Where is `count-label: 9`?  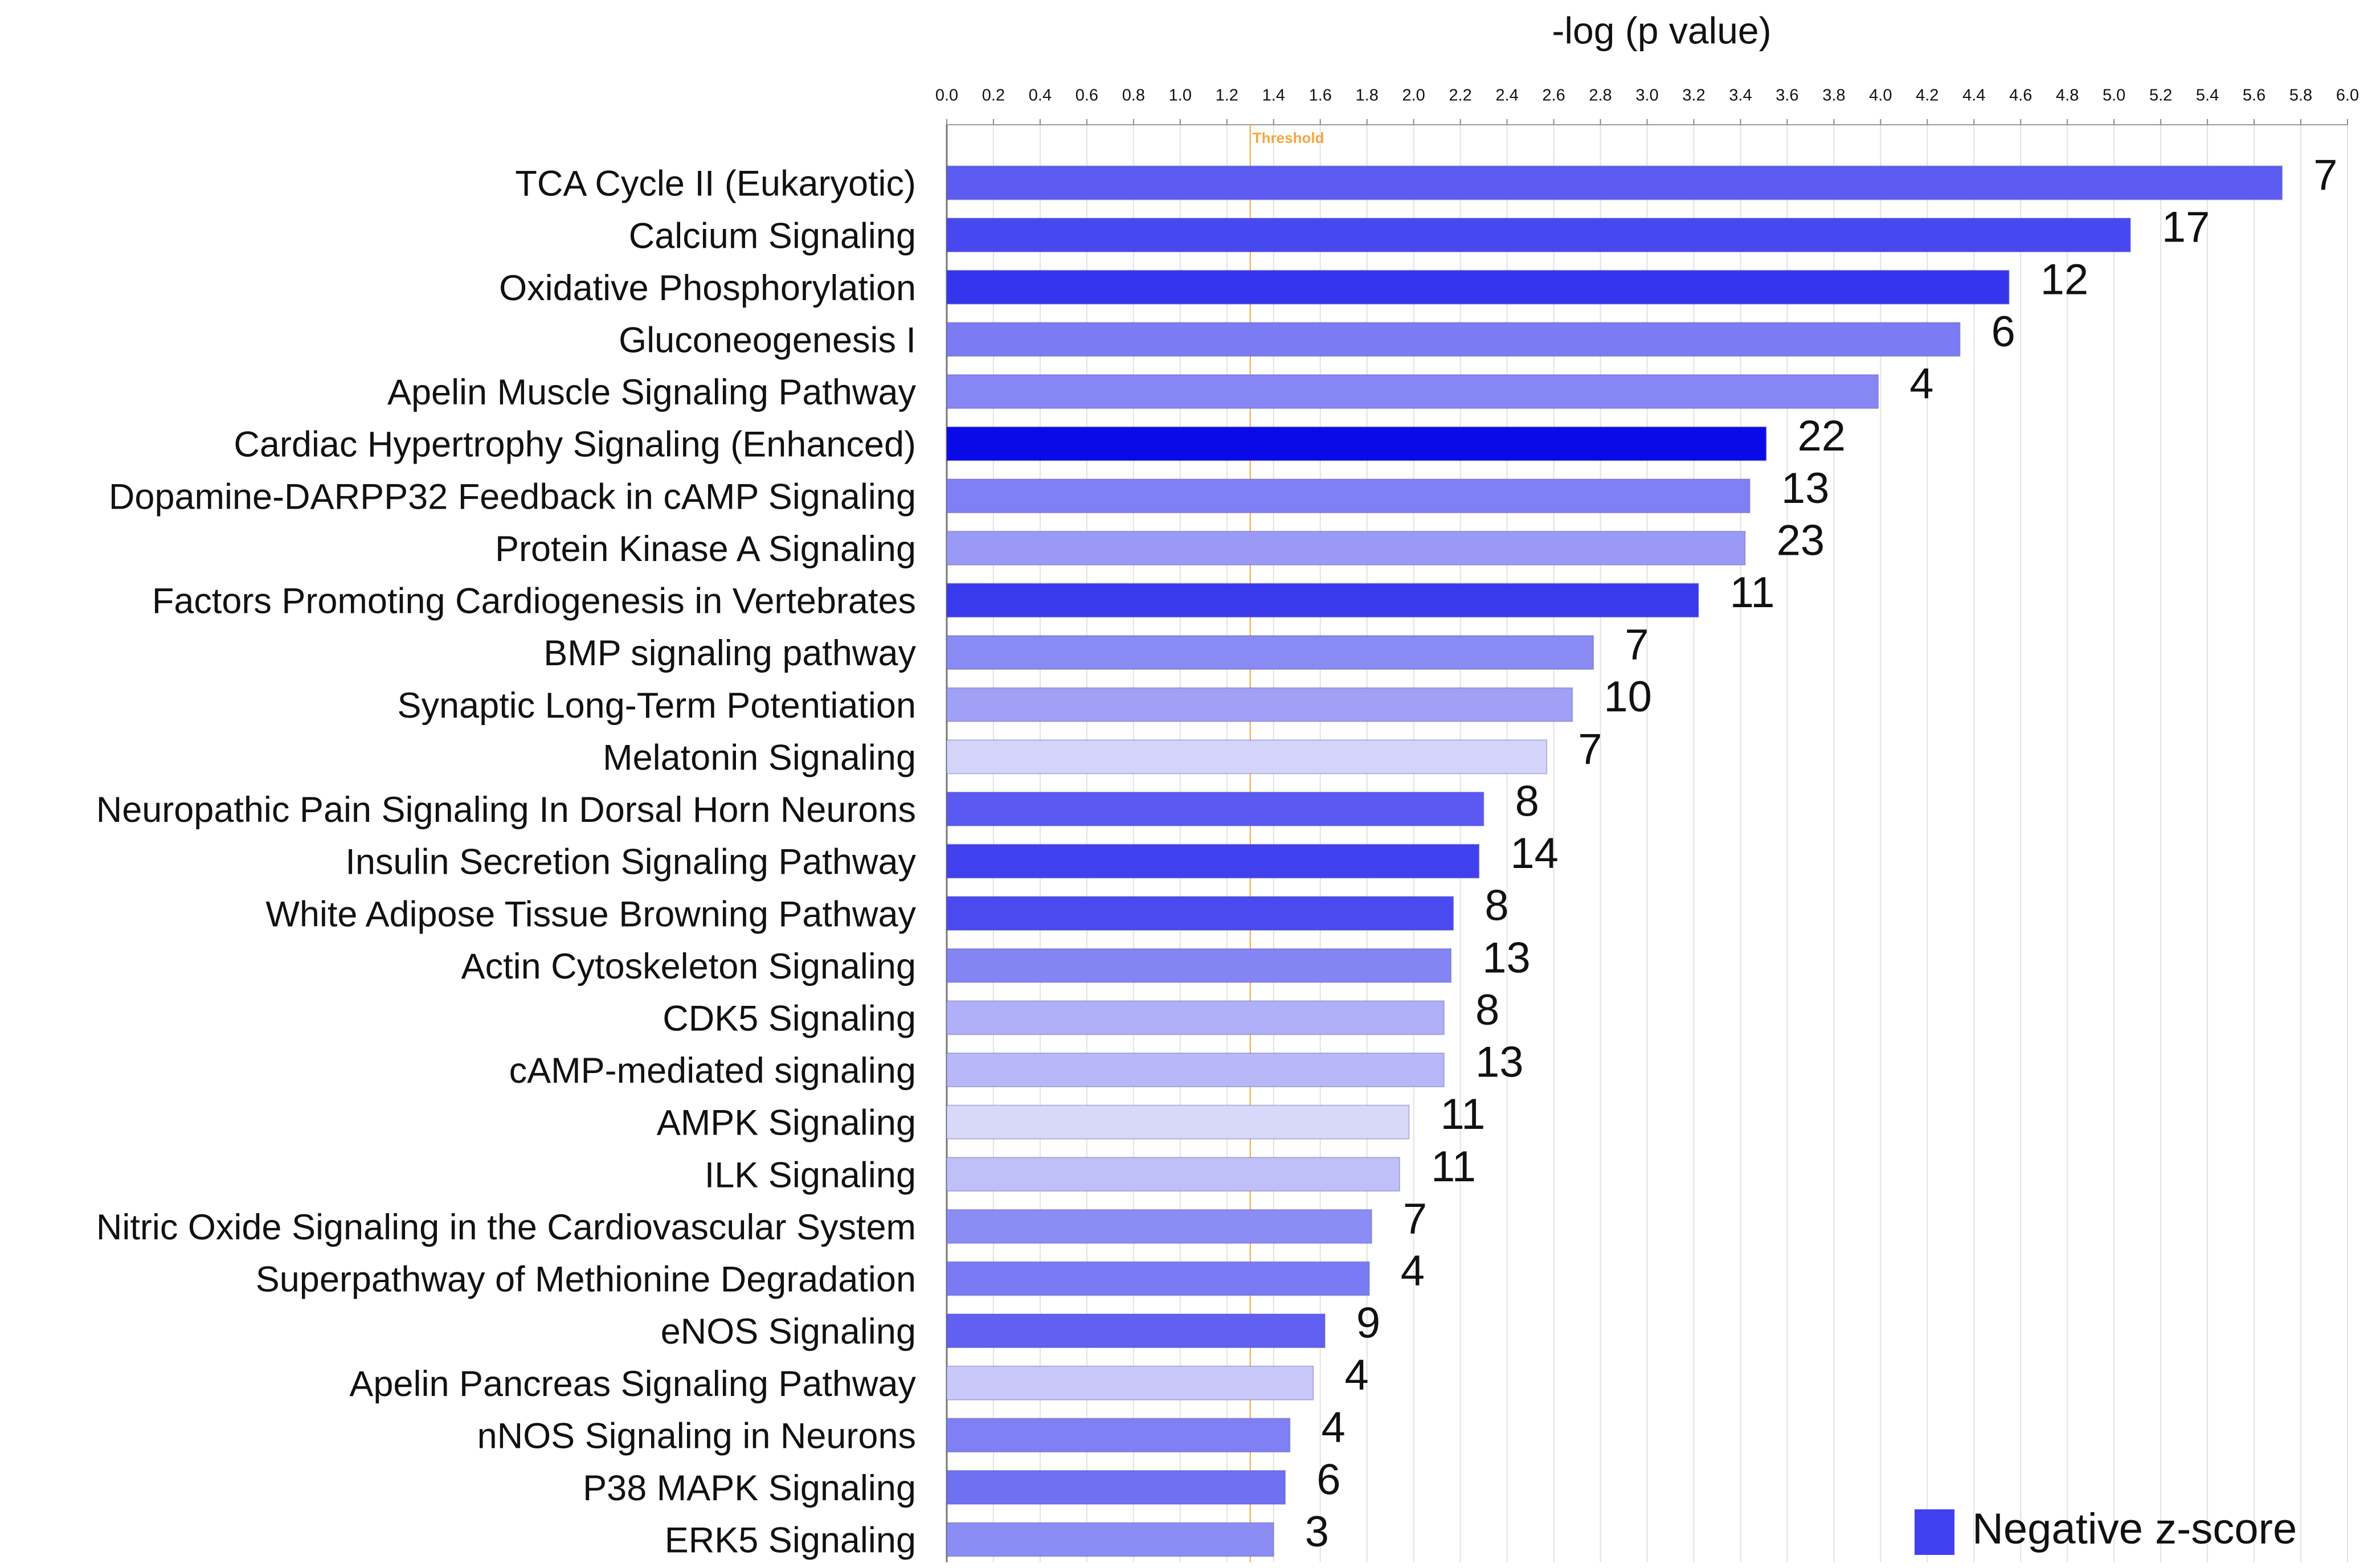
count-label: 9 is located at coordinates (1368, 1323).